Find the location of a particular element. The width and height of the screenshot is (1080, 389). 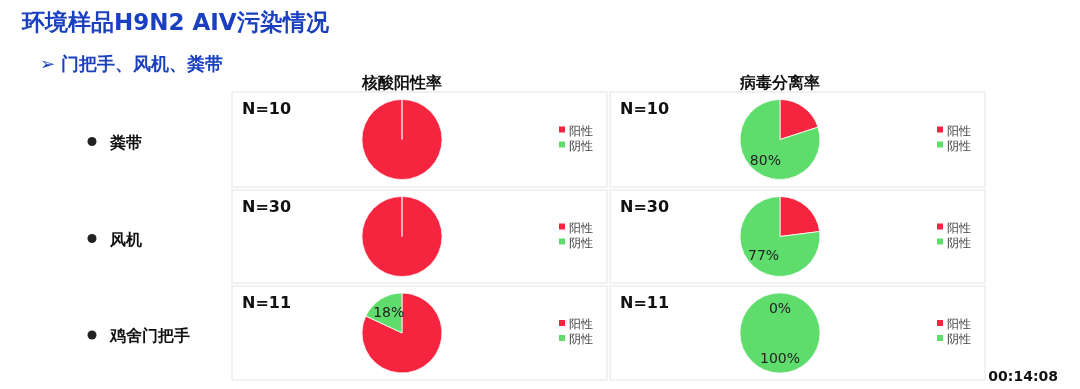

text: 环境样品H9N2 AIV污染情况 is located at coordinates (175, 22).